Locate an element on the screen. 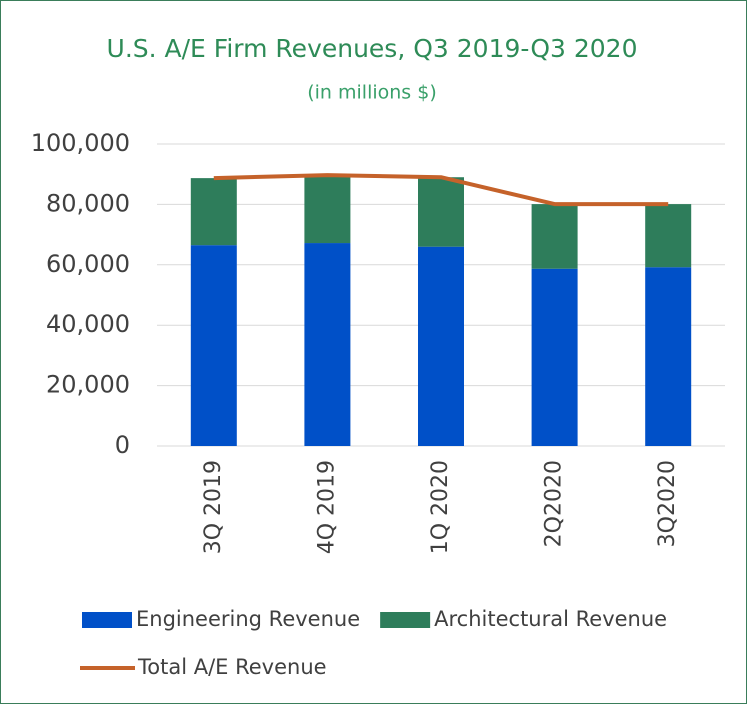  y-tick-label: 100,000 is located at coordinates (80, 143).